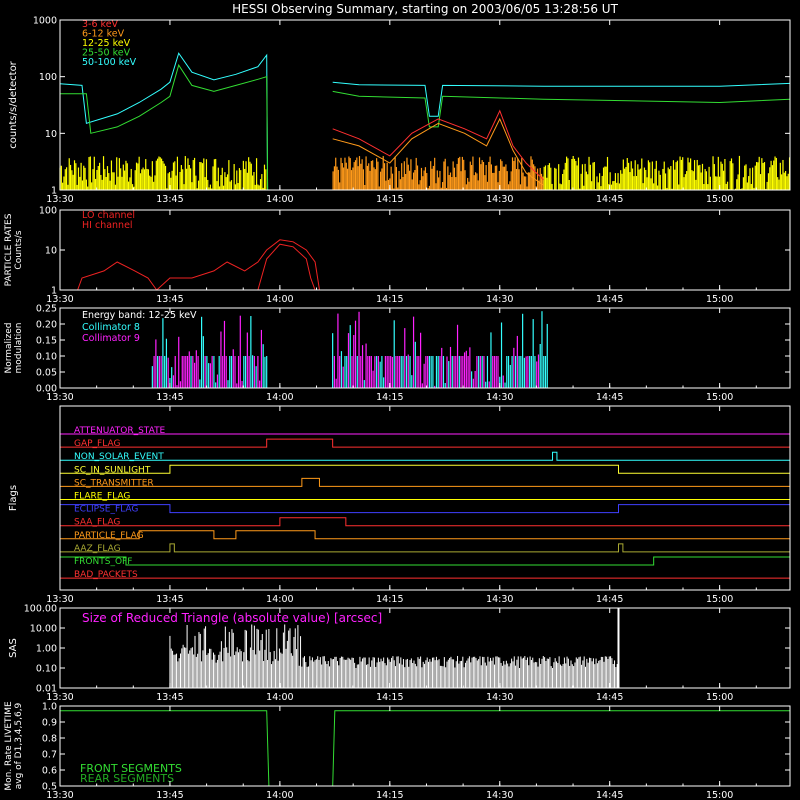 The width and height of the screenshot is (800, 800). I want to click on y-tick-label: 0.20, so click(46, 325).